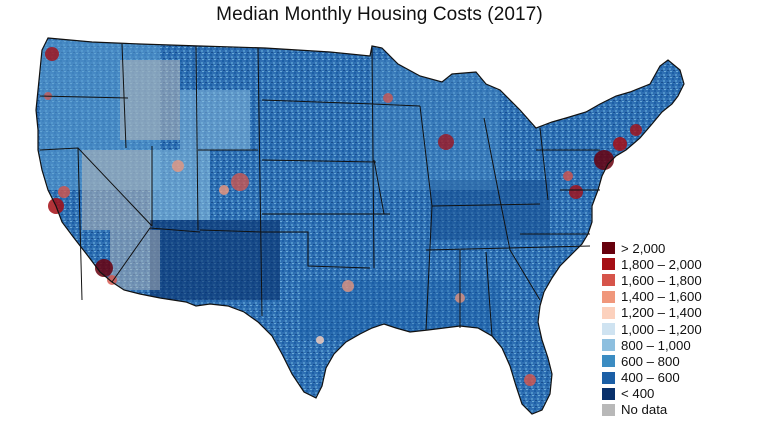  Describe the element at coordinates (656, 345) in the screenshot. I see `legend-label: 800 – 1,000` at that location.